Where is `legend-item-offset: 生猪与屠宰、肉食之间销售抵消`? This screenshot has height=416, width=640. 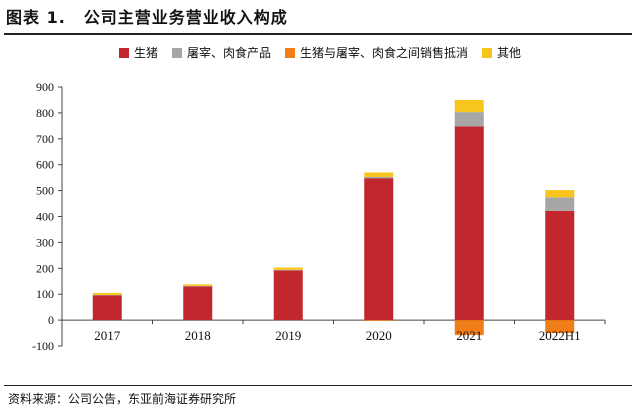
legend-item-offset: 生猪与屠宰、肉食之间销售抵消 is located at coordinates (376, 52).